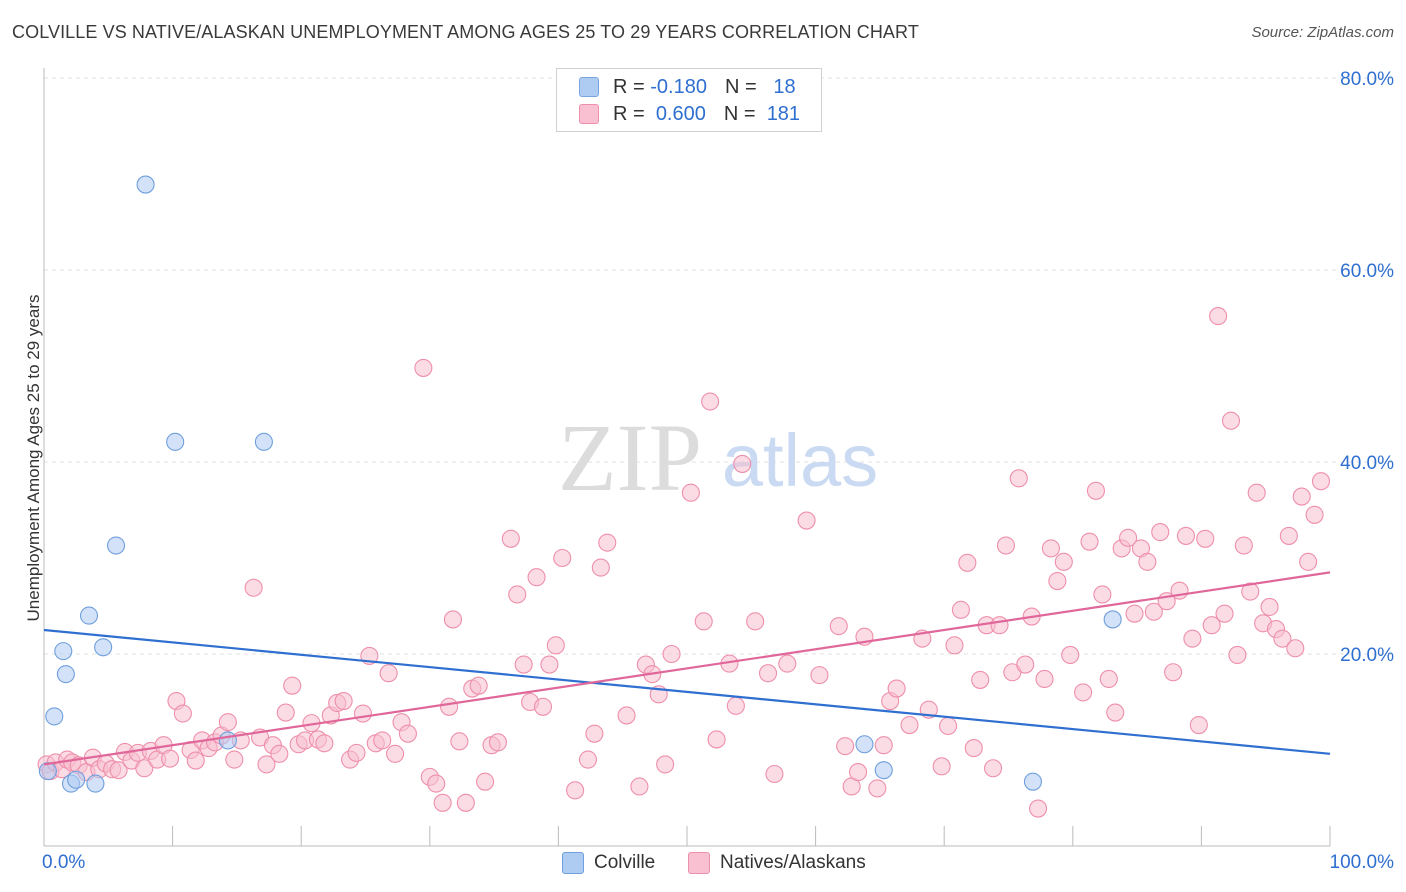  I want to click on watermark: ZIP atlas, so click(718, 457).